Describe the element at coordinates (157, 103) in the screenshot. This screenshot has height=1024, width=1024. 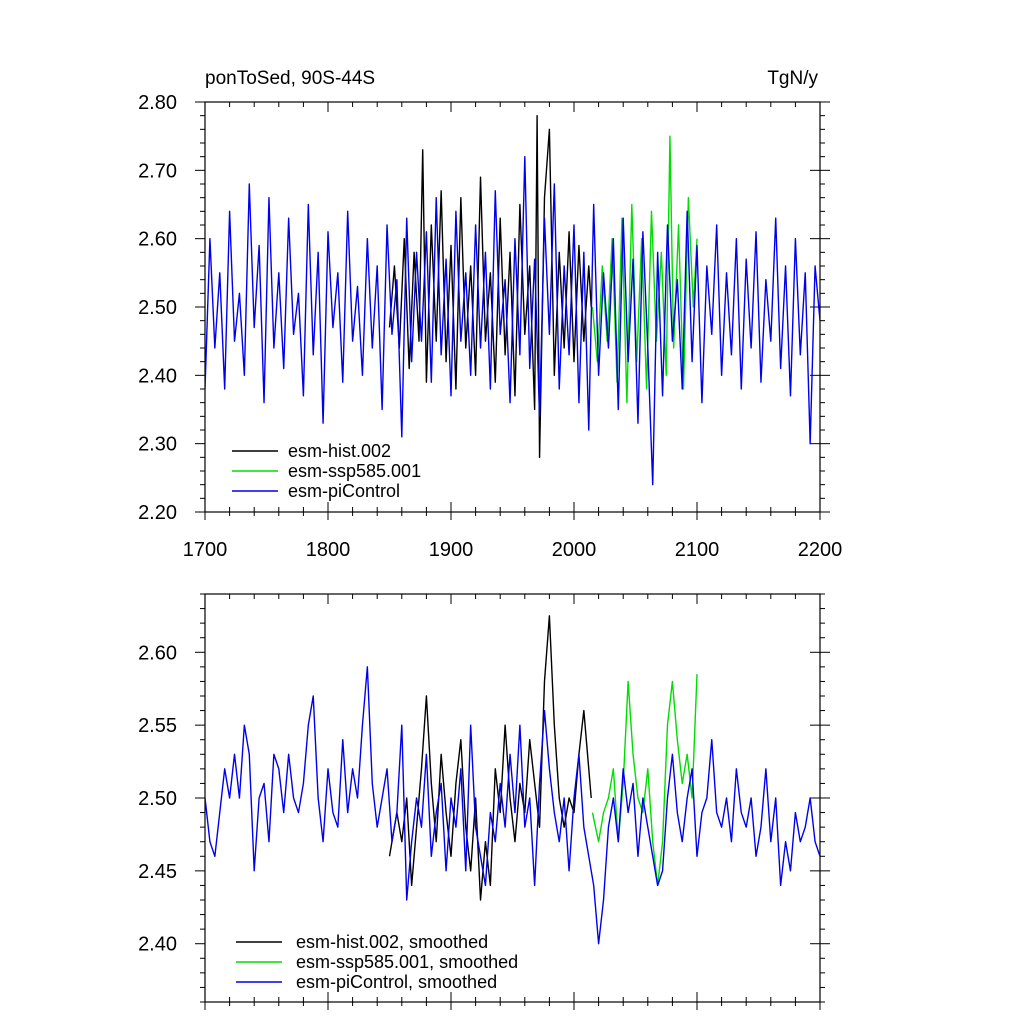
I see `p0-ytick-label-6: 2.80` at that location.